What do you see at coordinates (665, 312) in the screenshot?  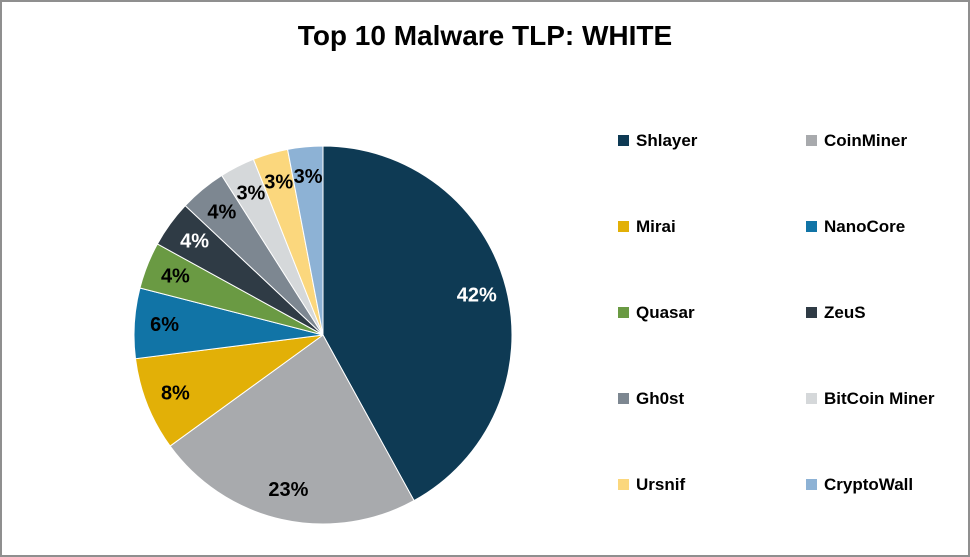 I see `legend-label-quasar: Quasar` at bounding box center [665, 312].